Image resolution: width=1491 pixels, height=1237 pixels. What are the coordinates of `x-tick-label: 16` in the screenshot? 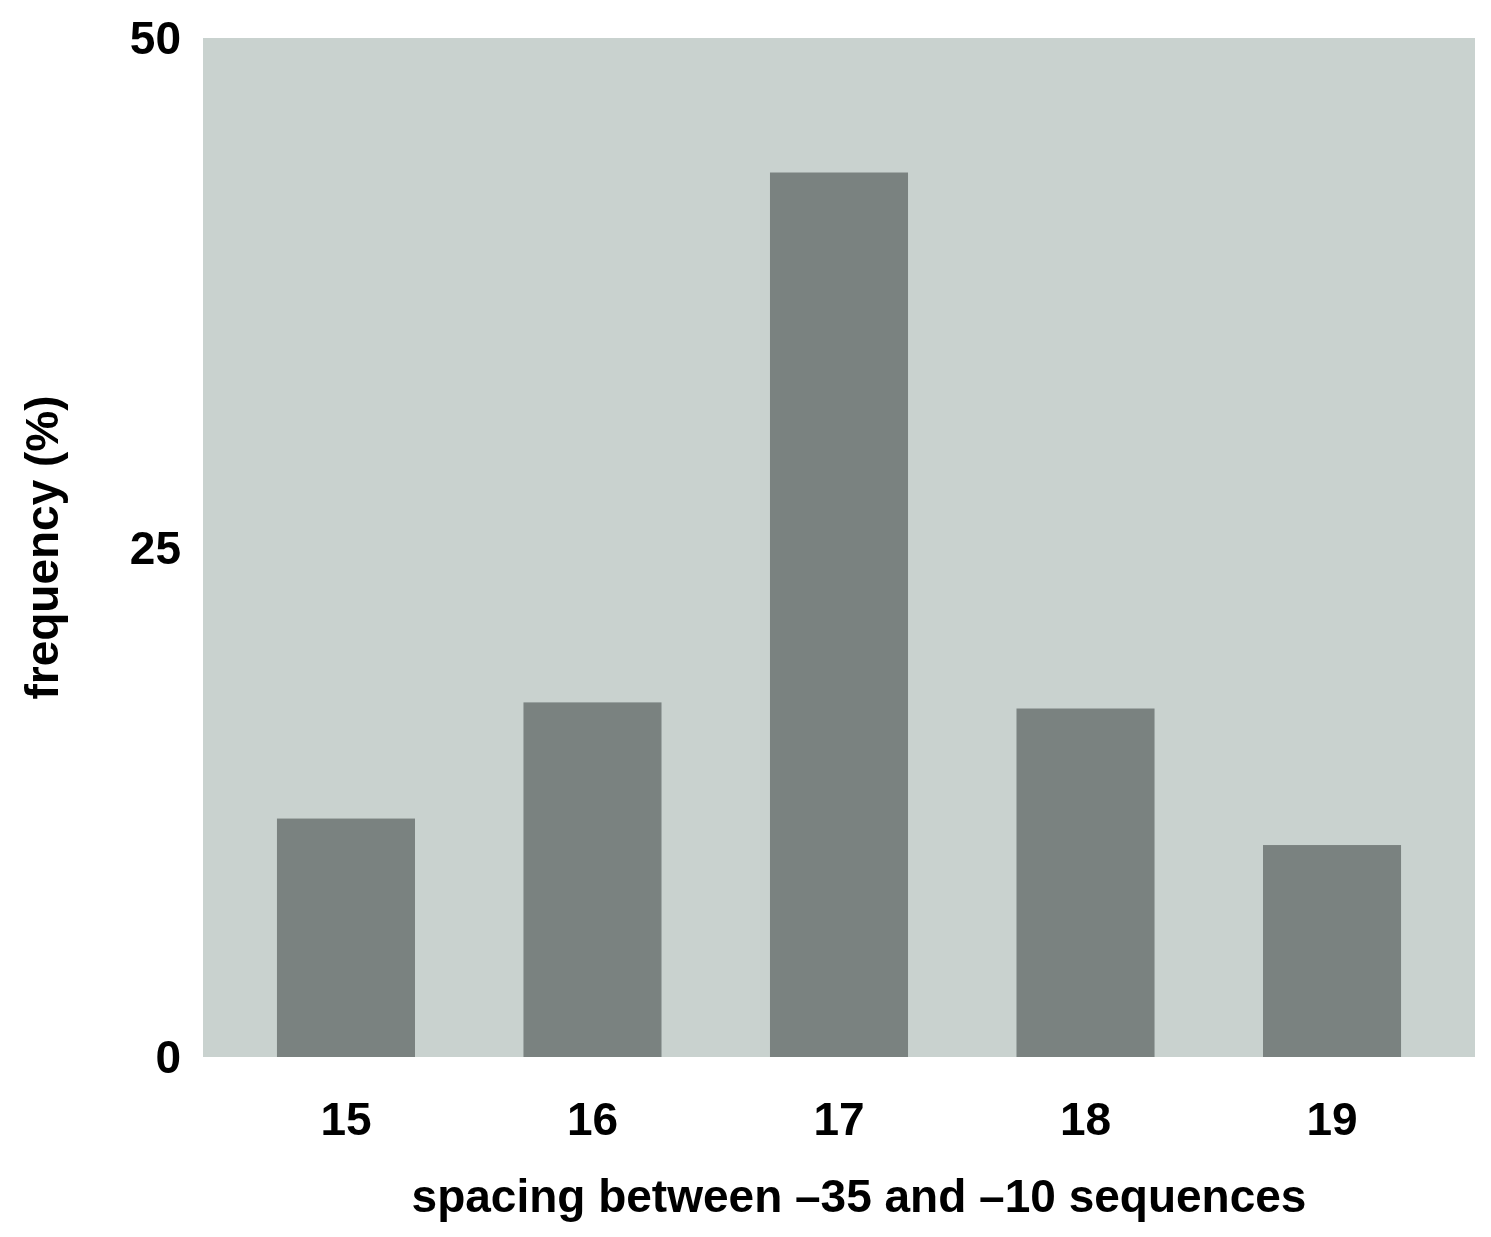 It's located at (592, 1119).